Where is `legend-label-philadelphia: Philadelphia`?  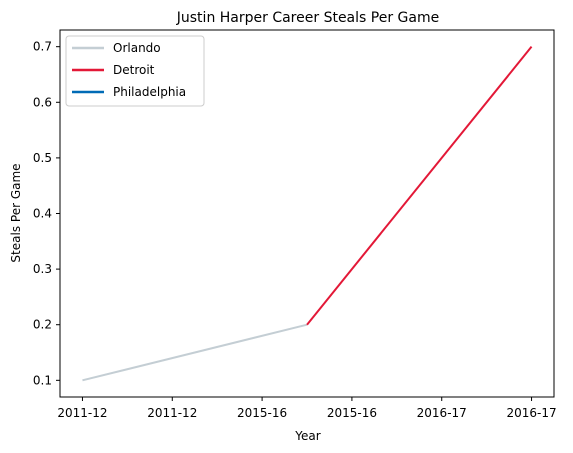
legend-label-philadelphia: Philadelphia is located at coordinates (149, 92).